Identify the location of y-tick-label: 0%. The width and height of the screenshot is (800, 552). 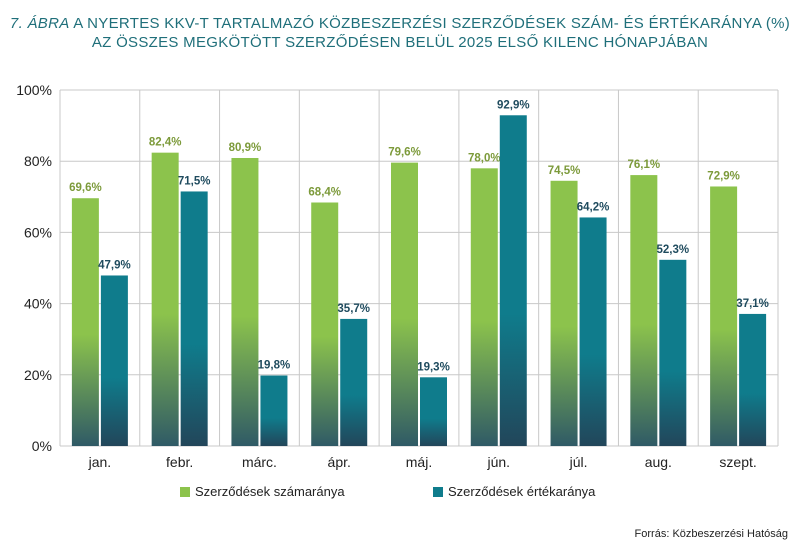
(42, 446).